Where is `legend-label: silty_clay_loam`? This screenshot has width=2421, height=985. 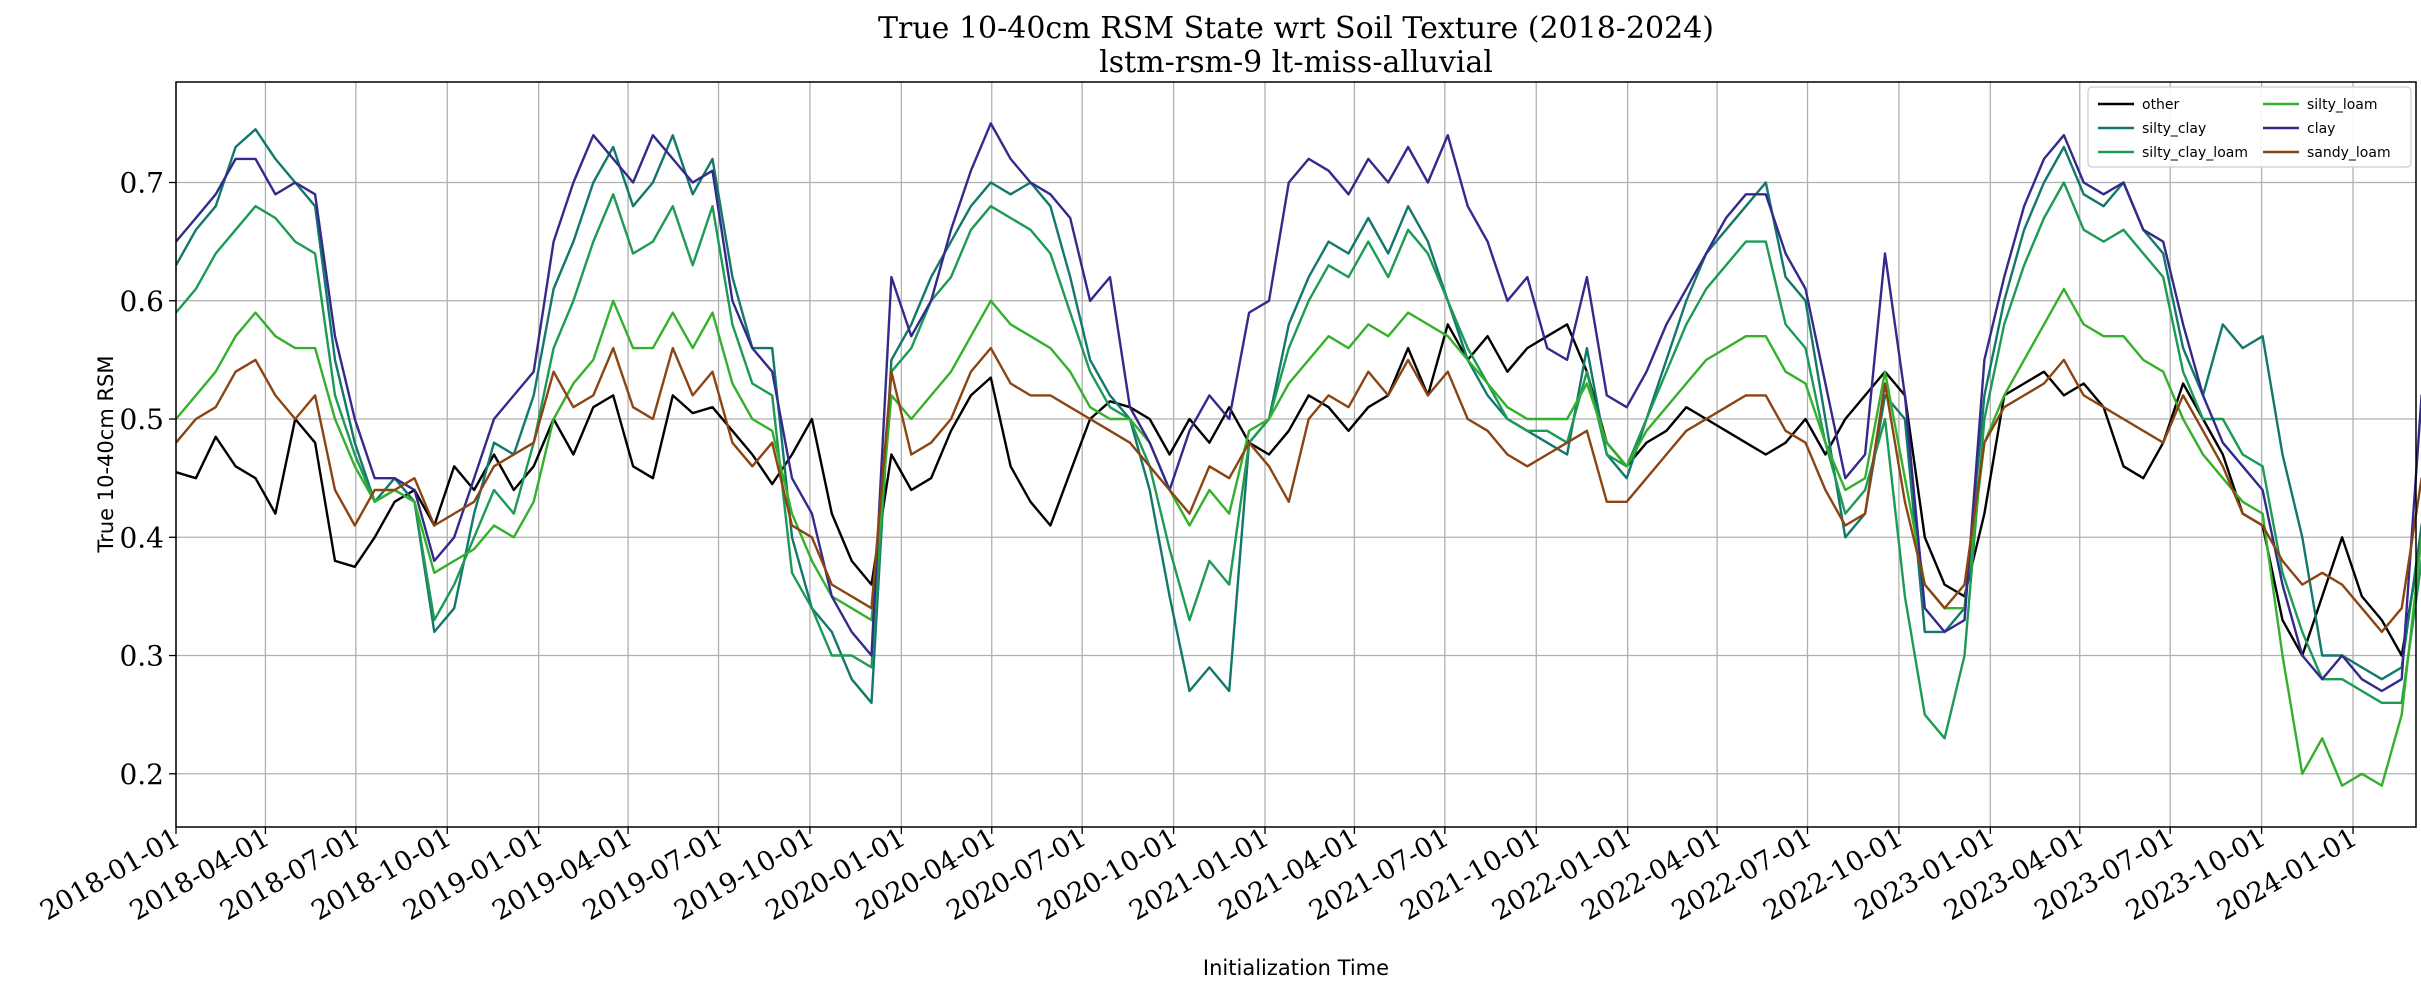
legend-label: silty_clay_loam is located at coordinates (2195, 153).